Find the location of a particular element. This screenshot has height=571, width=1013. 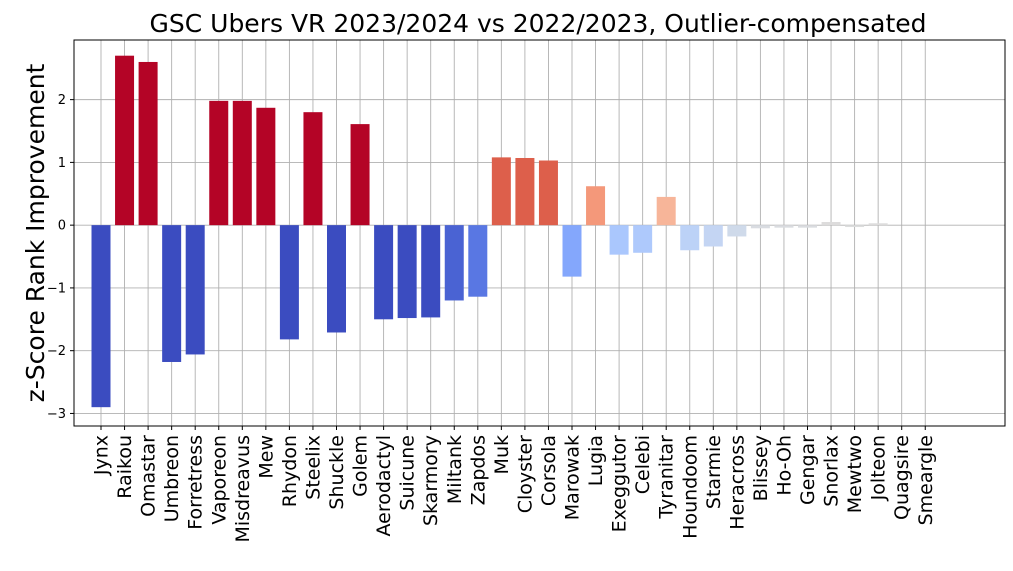

x-tick-label: Celebi is located at coordinates (643, 464).